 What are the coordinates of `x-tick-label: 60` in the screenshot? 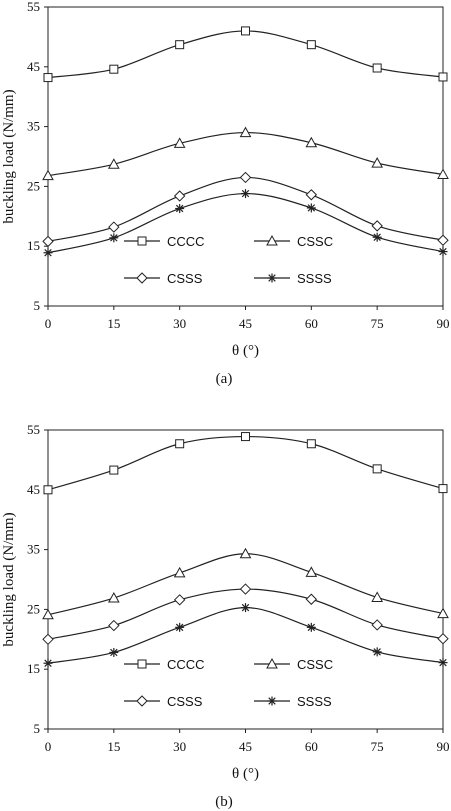 It's located at (311, 323).